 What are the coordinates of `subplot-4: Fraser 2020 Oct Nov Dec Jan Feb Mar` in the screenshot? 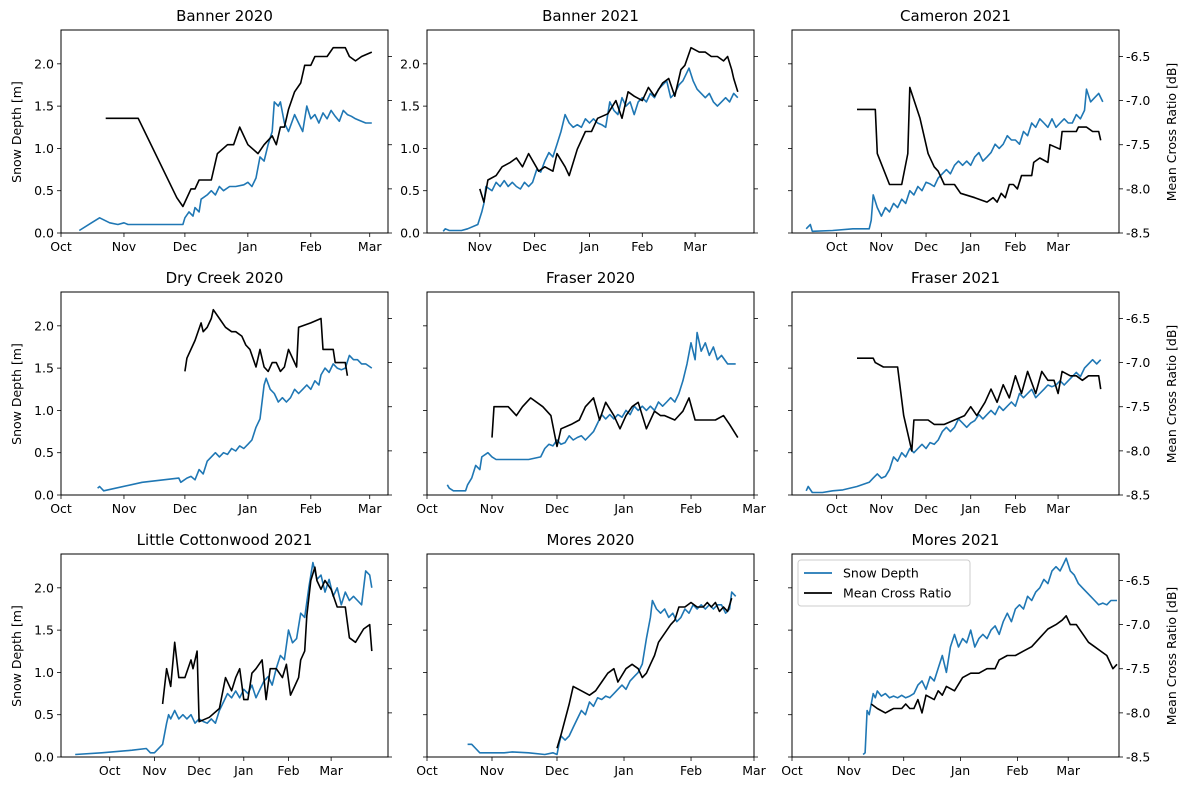 It's located at (591, 392).